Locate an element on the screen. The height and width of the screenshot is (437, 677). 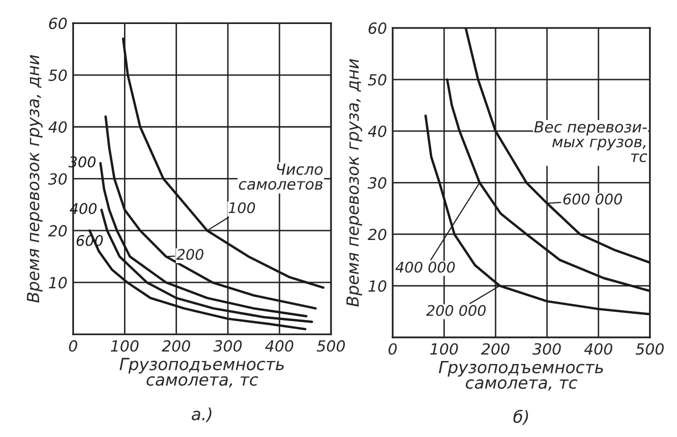
text: а.) is located at coordinates (202, 414).